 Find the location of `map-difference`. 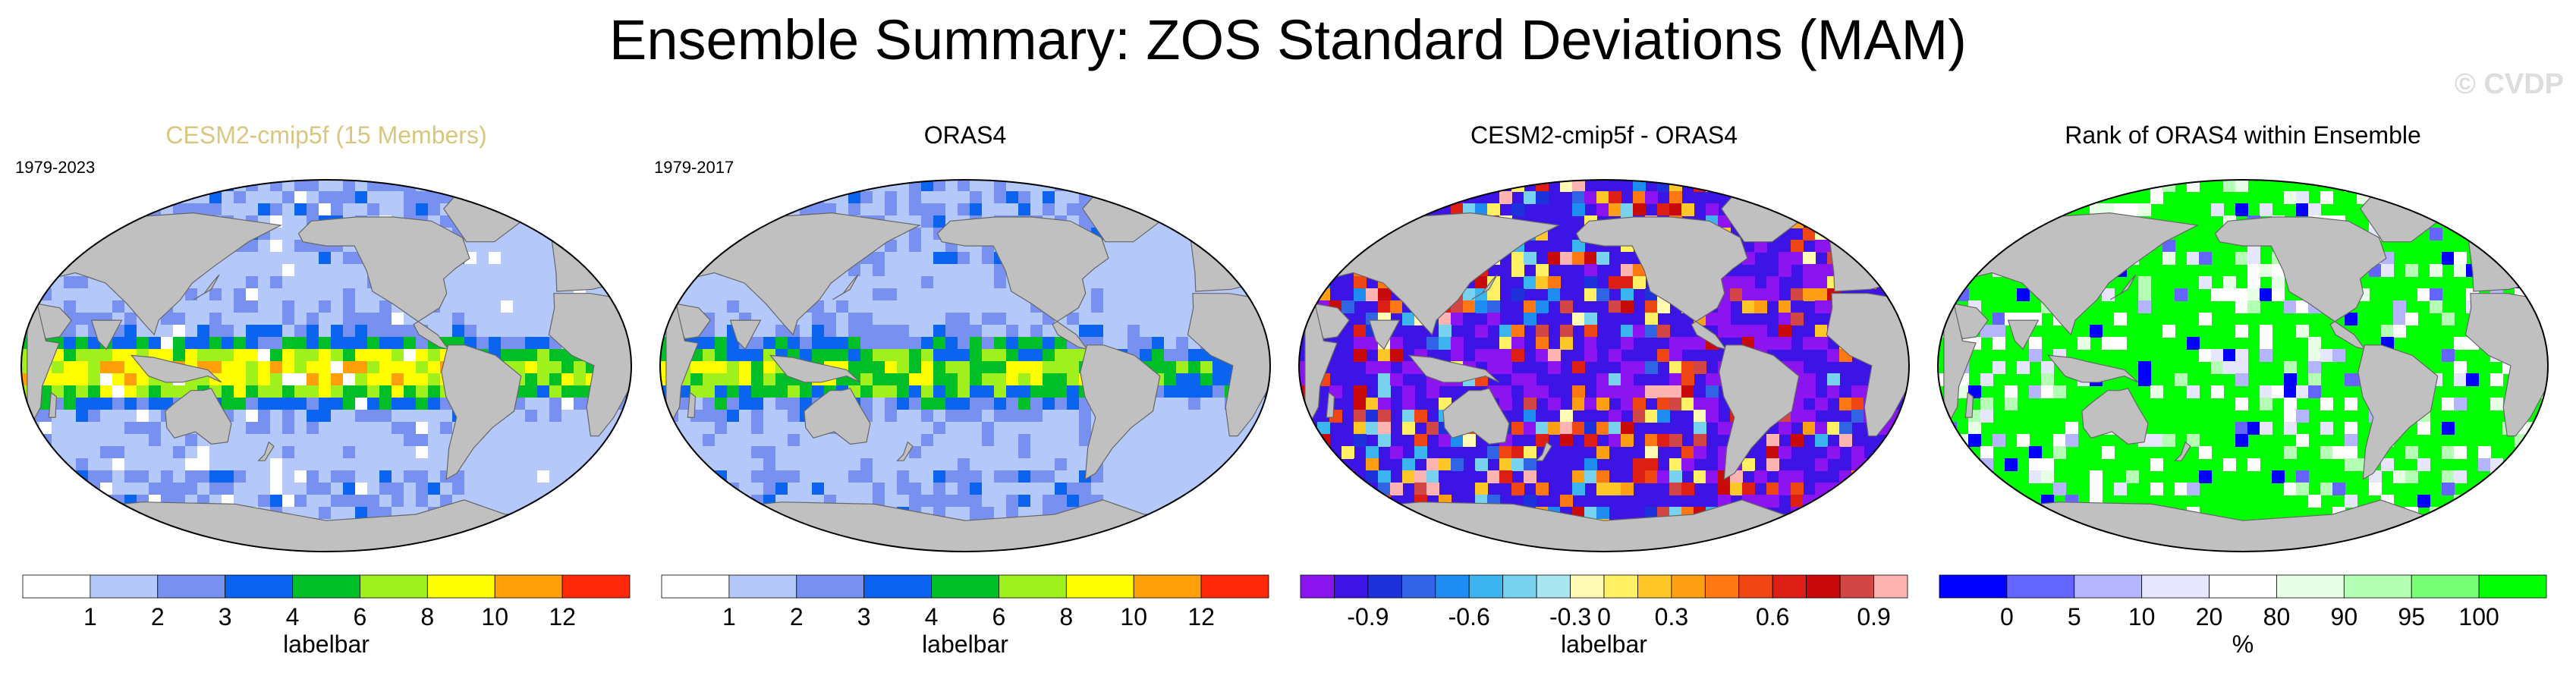

map-difference is located at coordinates (1606, 365).